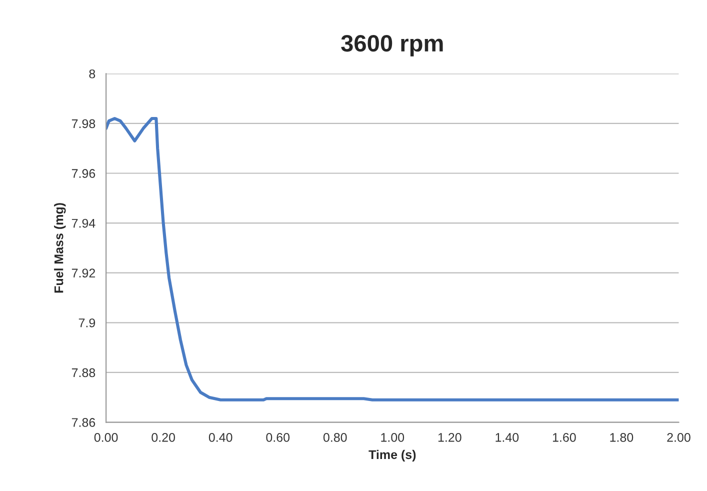 The width and height of the screenshot is (707, 491). I want to click on y-tick-label: 7.96, so click(84, 173).